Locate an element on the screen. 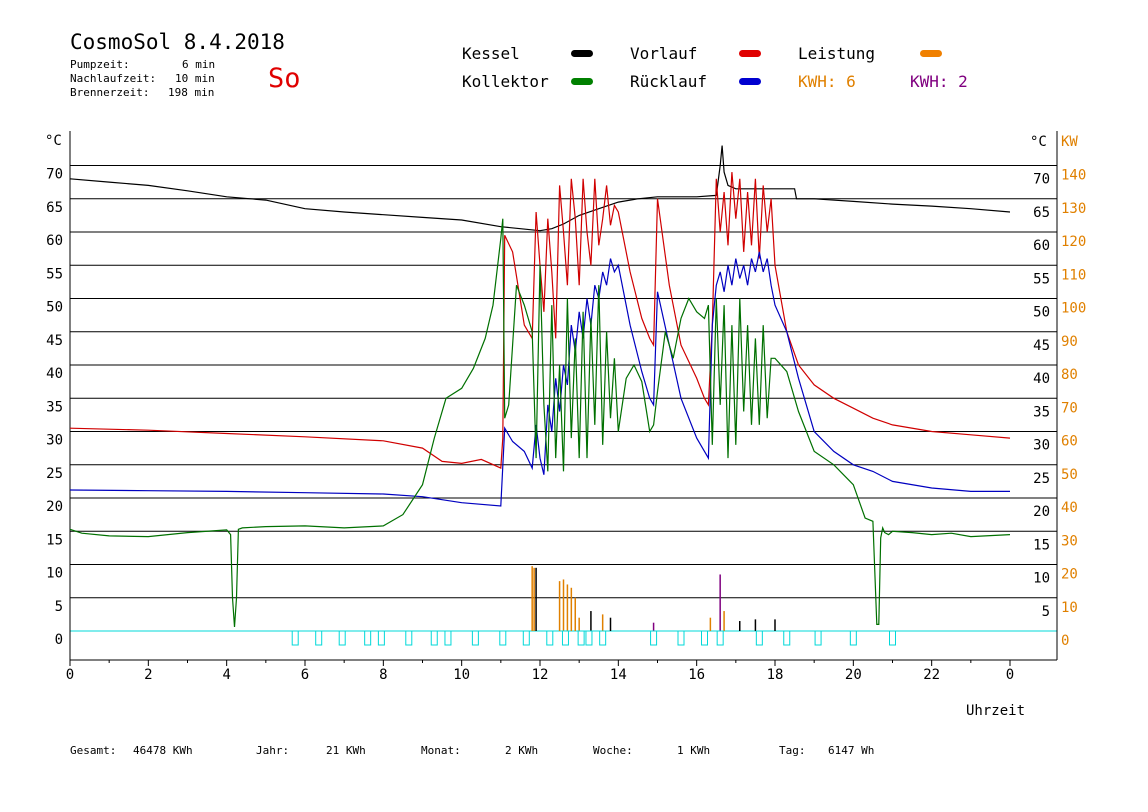  y-tick-label-kw: 30 is located at coordinates (1069, 541).